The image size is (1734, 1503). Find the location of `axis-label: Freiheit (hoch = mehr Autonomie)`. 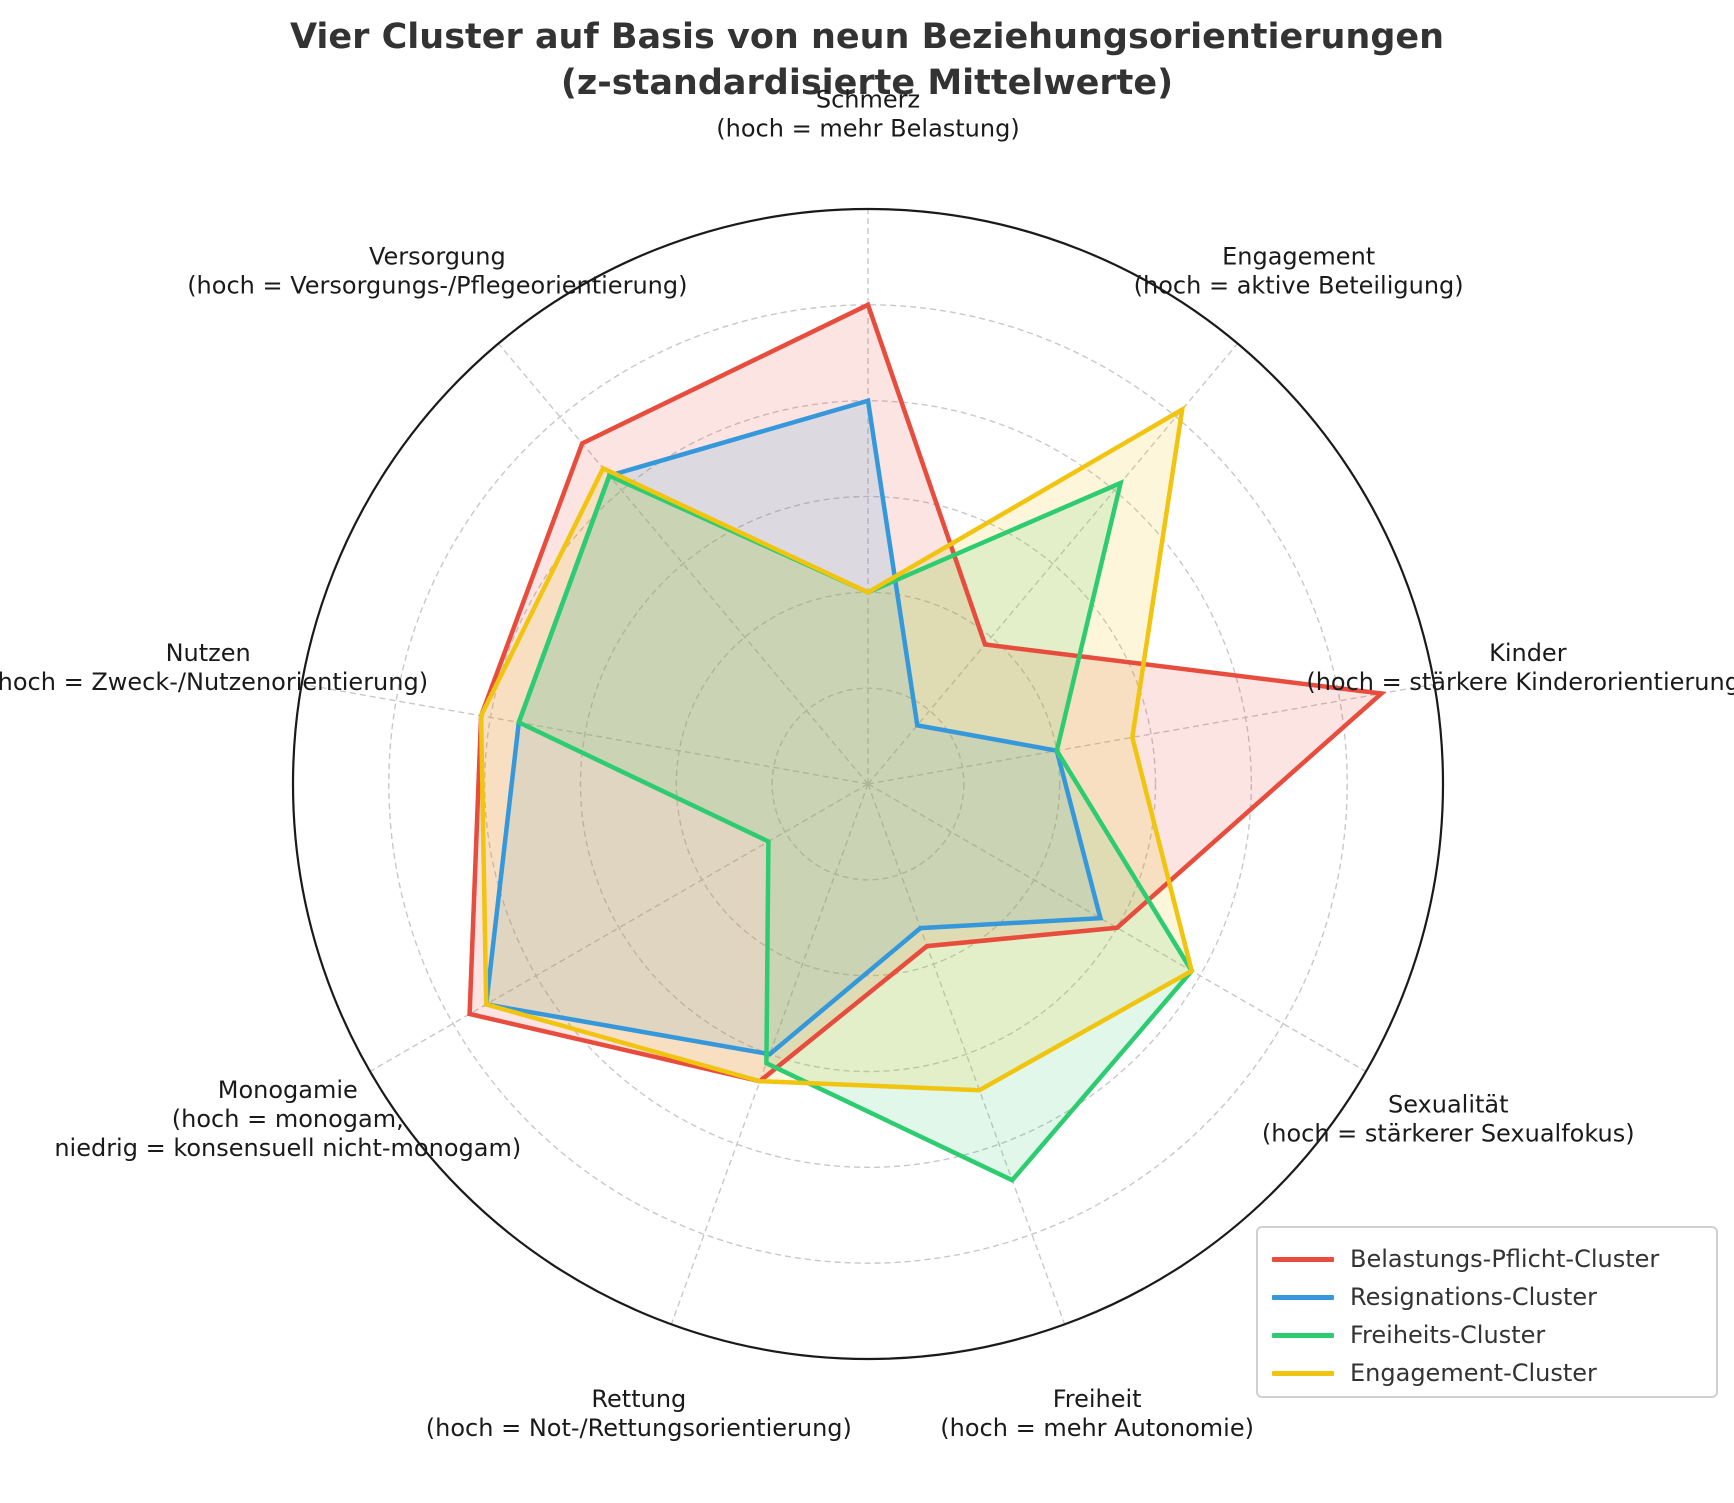

axis-label: Freiheit (hoch = mehr Autonomie) is located at coordinates (1097, 1413).